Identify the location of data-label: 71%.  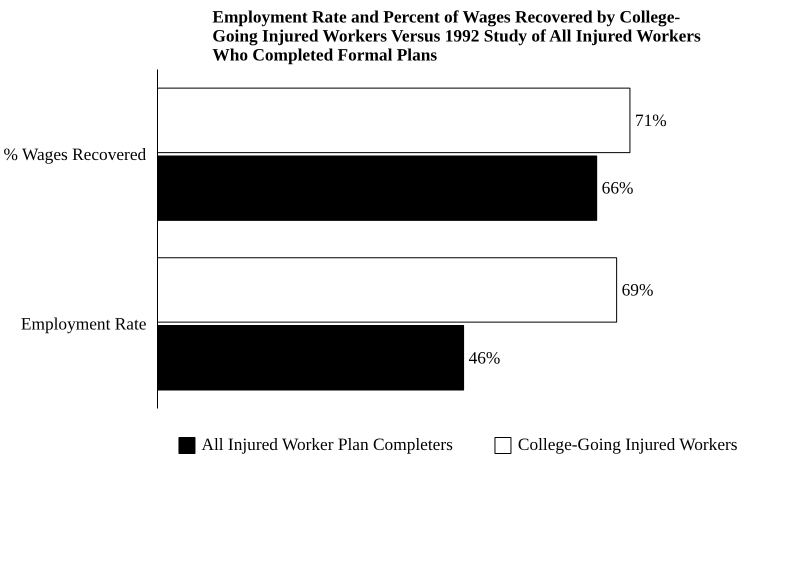
(650, 120).